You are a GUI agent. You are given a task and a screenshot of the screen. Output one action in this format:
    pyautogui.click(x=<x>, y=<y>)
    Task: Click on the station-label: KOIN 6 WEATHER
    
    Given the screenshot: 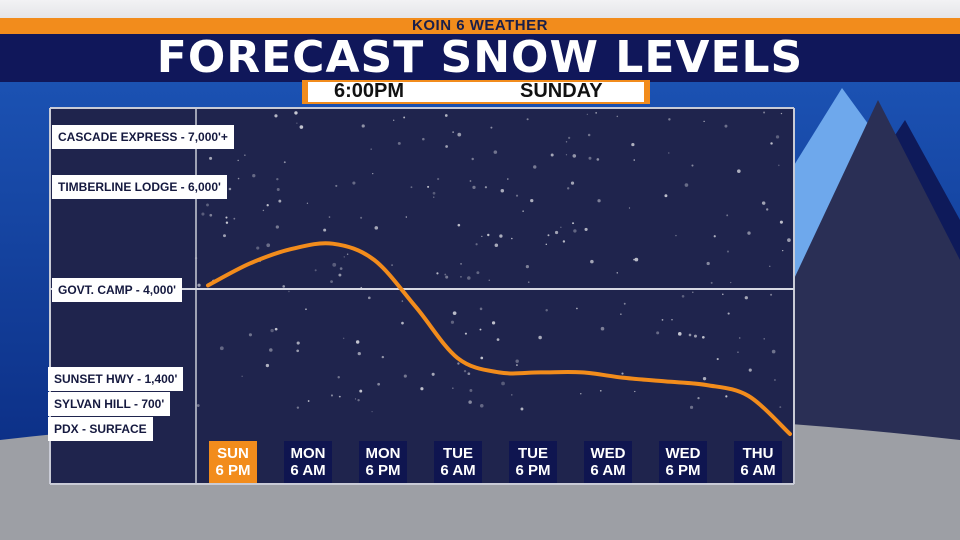 What is the action you would take?
    pyautogui.click(x=480, y=25)
    